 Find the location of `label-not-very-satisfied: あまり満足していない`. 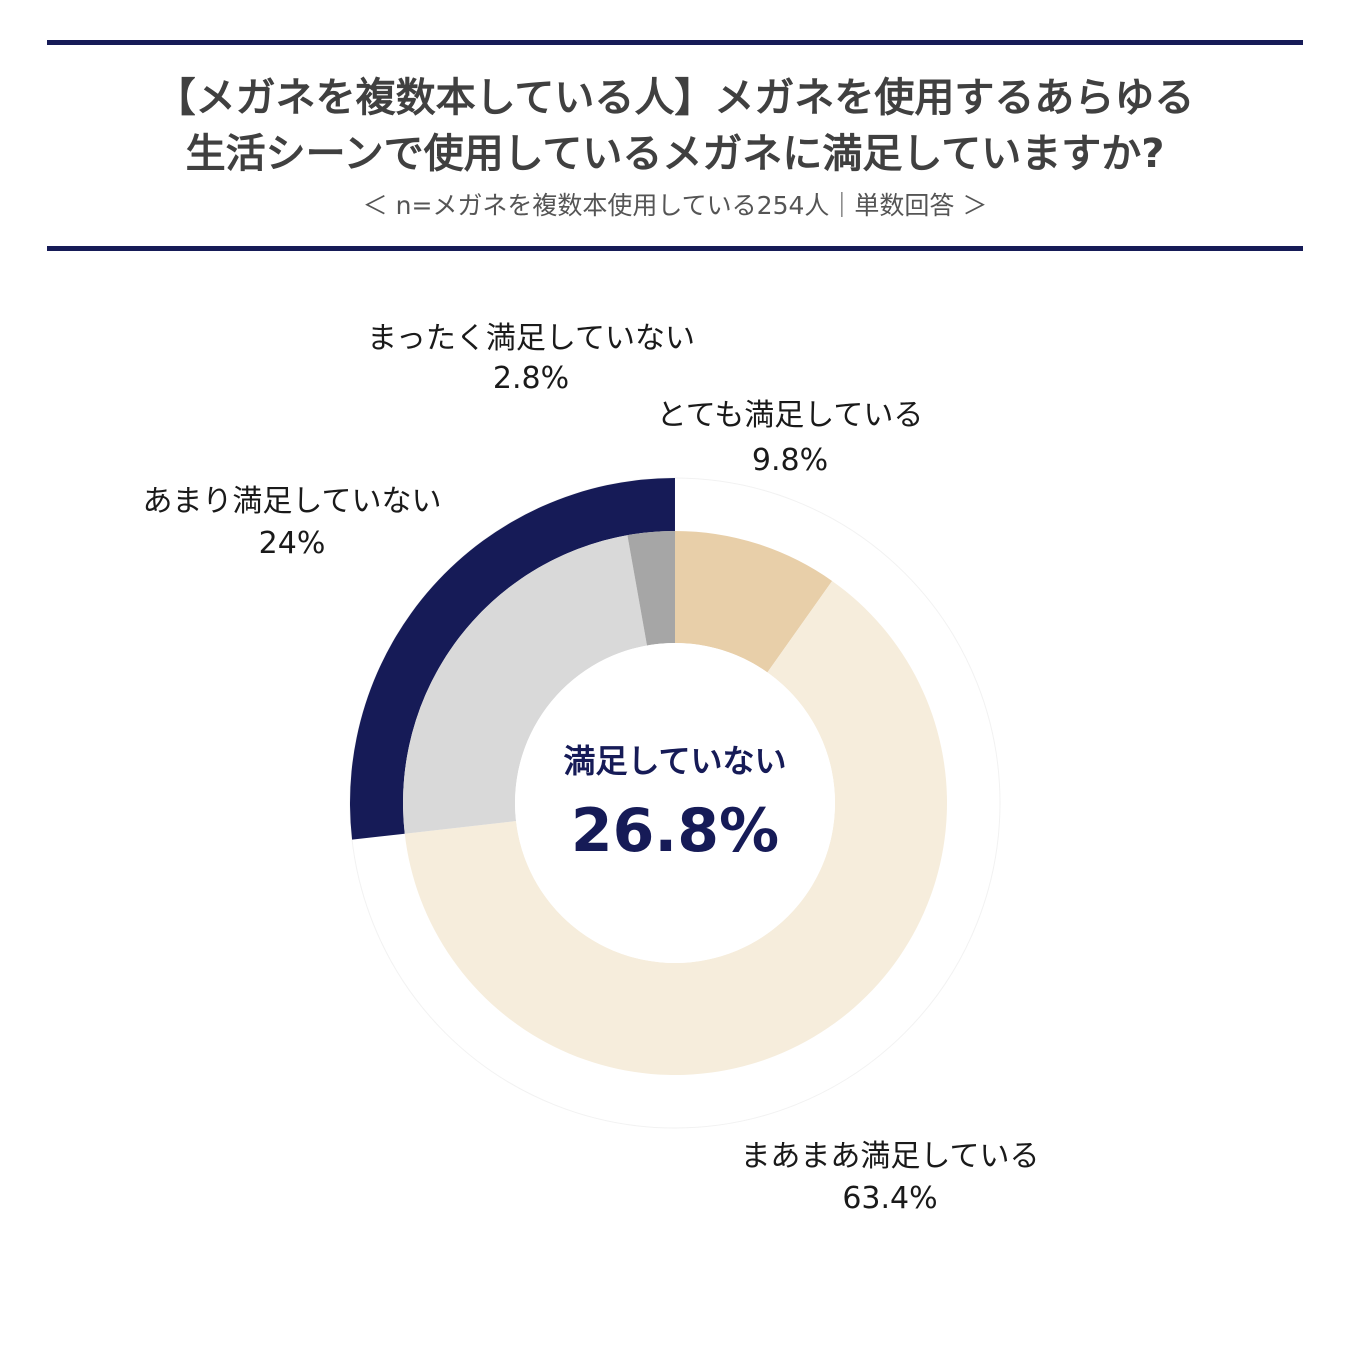

label-not-very-satisfied: あまり満足していない is located at coordinates (291, 501).